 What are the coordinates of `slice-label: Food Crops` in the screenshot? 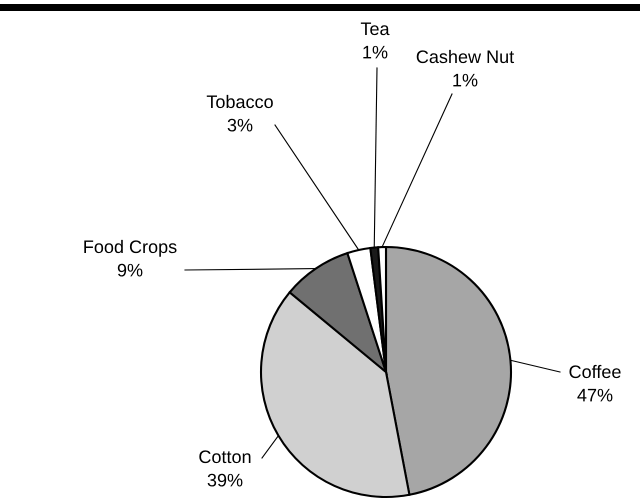 It's located at (130, 248).